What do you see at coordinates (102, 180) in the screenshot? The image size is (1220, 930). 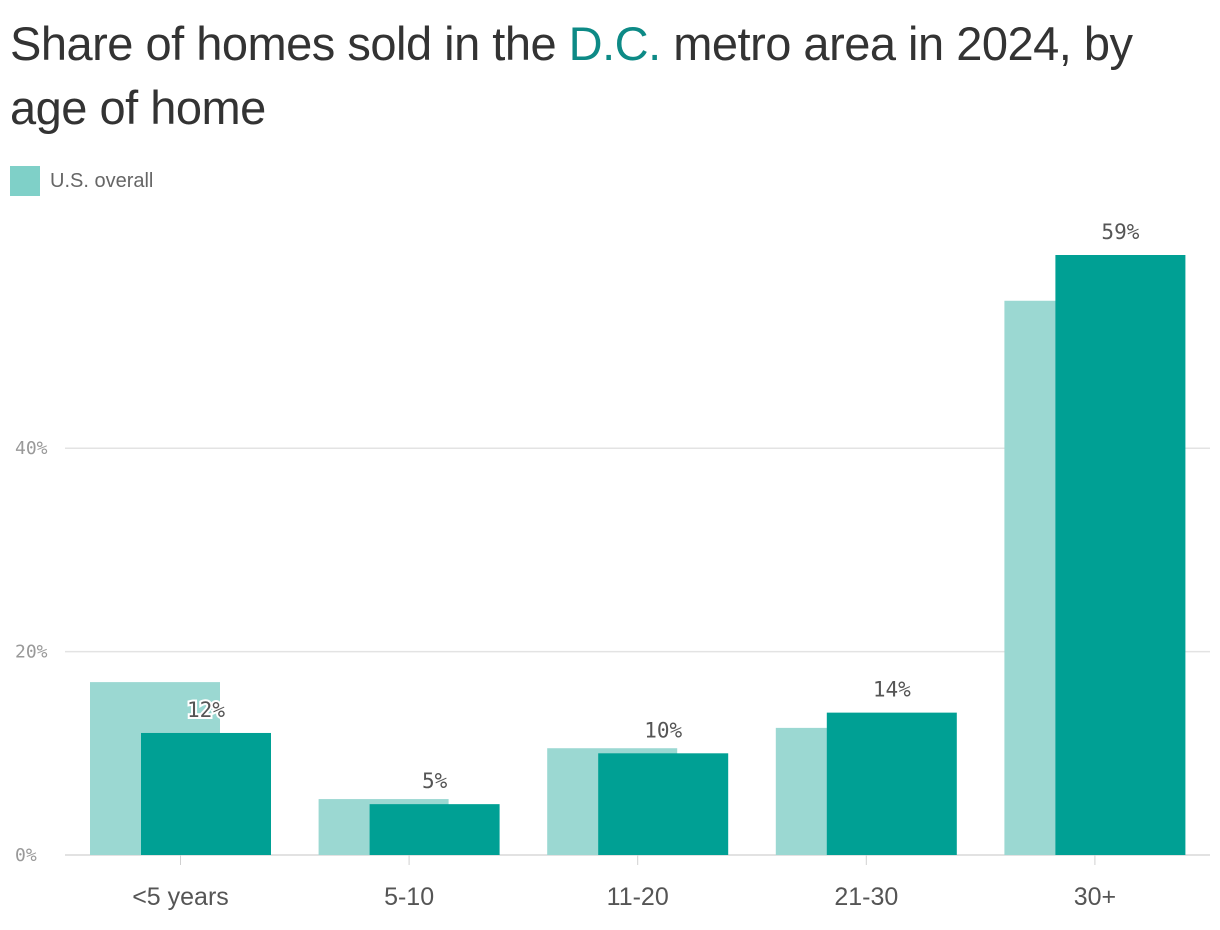 I see `legend-label-us: U.S. overall` at bounding box center [102, 180].